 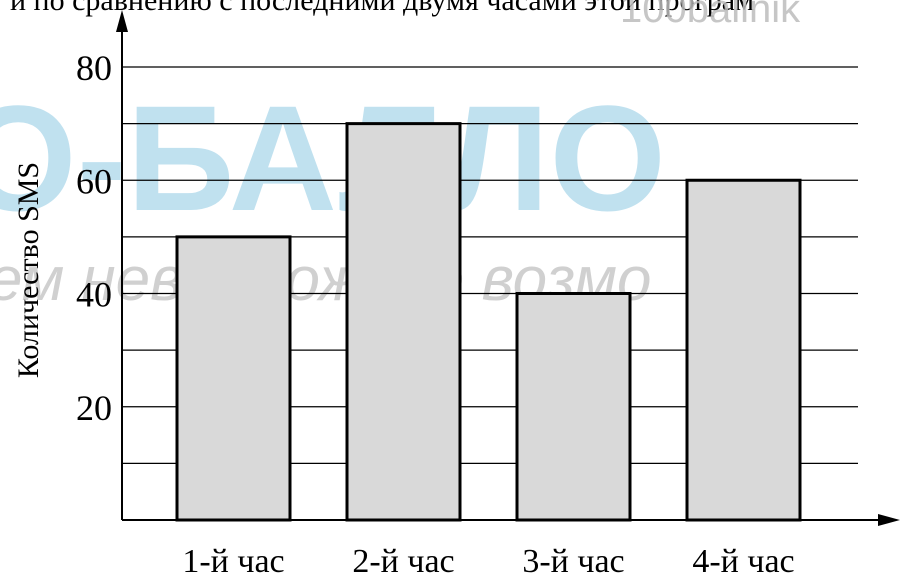 What do you see at coordinates (573, 561) in the screenshot?
I see `x-tick-label: 3-й час` at bounding box center [573, 561].